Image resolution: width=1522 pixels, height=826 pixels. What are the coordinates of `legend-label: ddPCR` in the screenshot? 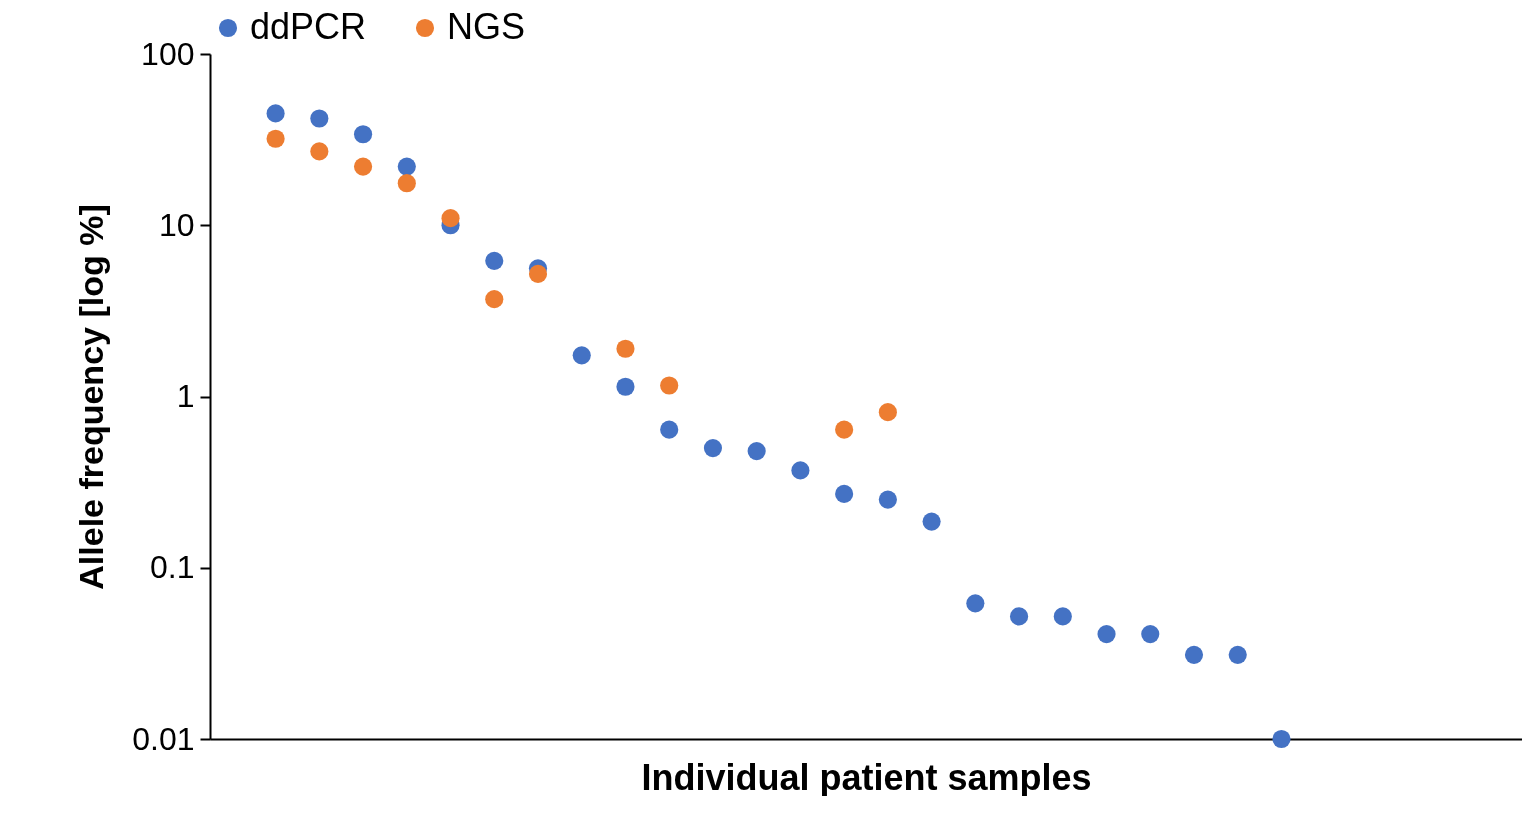 It's located at (308, 26).